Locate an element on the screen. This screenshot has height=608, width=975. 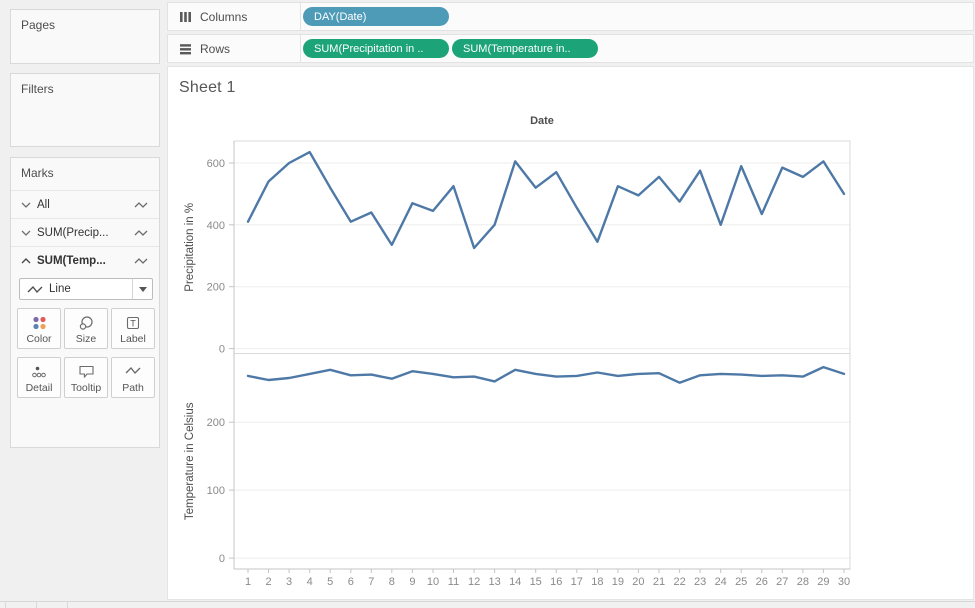
size-button-label: Size is located at coordinates (86, 339).